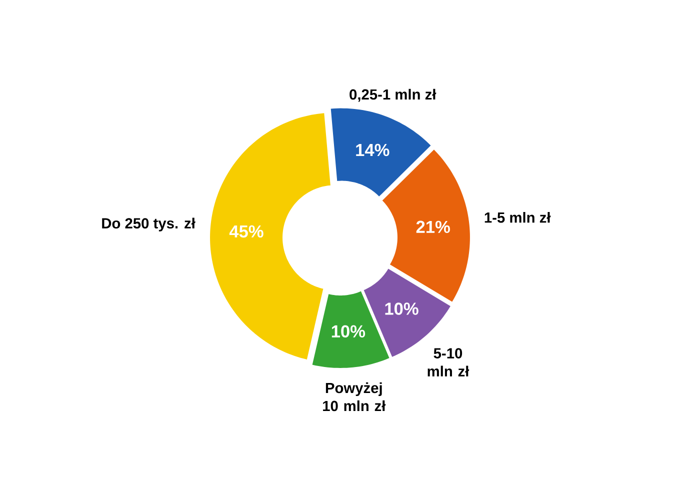  Describe the element at coordinates (517, 217) in the screenshot. I see `slice-label: 1-5 mln zł` at that location.